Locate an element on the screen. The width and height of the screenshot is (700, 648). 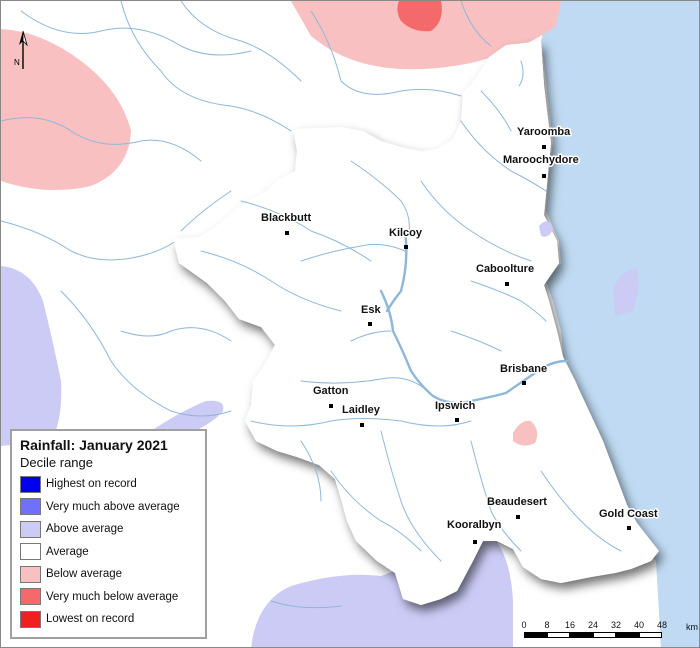
legend-item: Lowest on record is located at coordinates (108, 619).